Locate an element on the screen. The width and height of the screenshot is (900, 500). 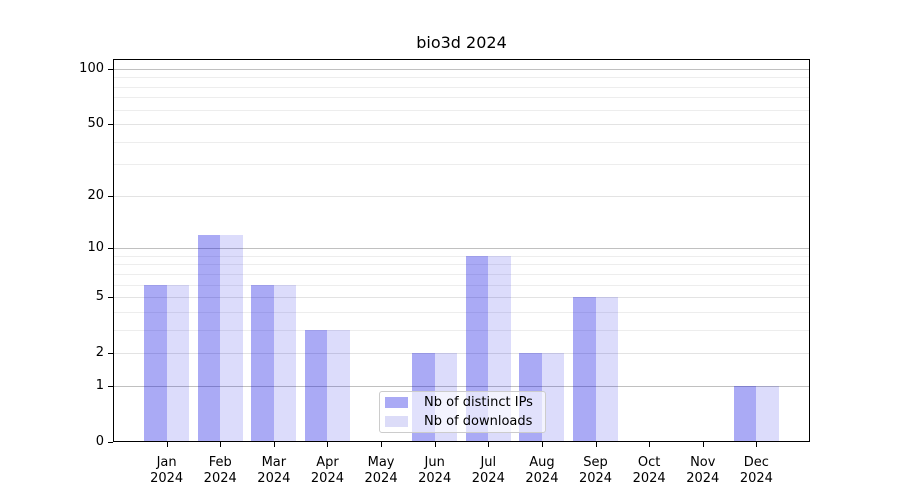
x-tick-label: Jun 2024 is located at coordinates (434, 470).